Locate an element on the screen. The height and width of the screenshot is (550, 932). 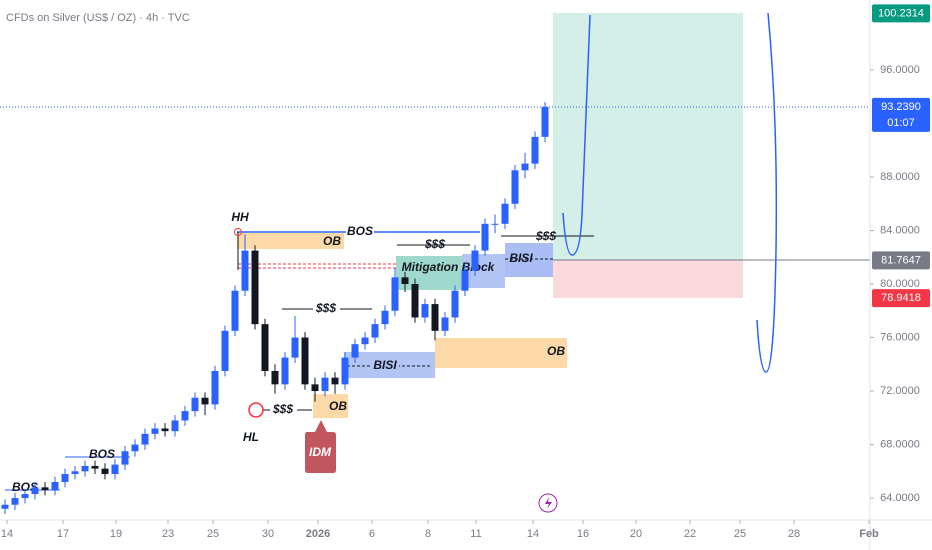
idm-callout is located at coordinates (320, 446).